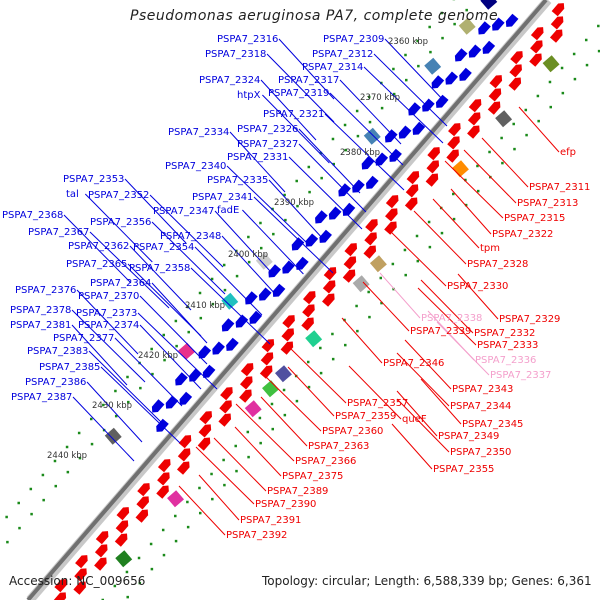  What do you see at coordinates (353, 39) in the screenshot?
I see `forward-gene-label: PSPA7_2309` at bounding box center [353, 39].